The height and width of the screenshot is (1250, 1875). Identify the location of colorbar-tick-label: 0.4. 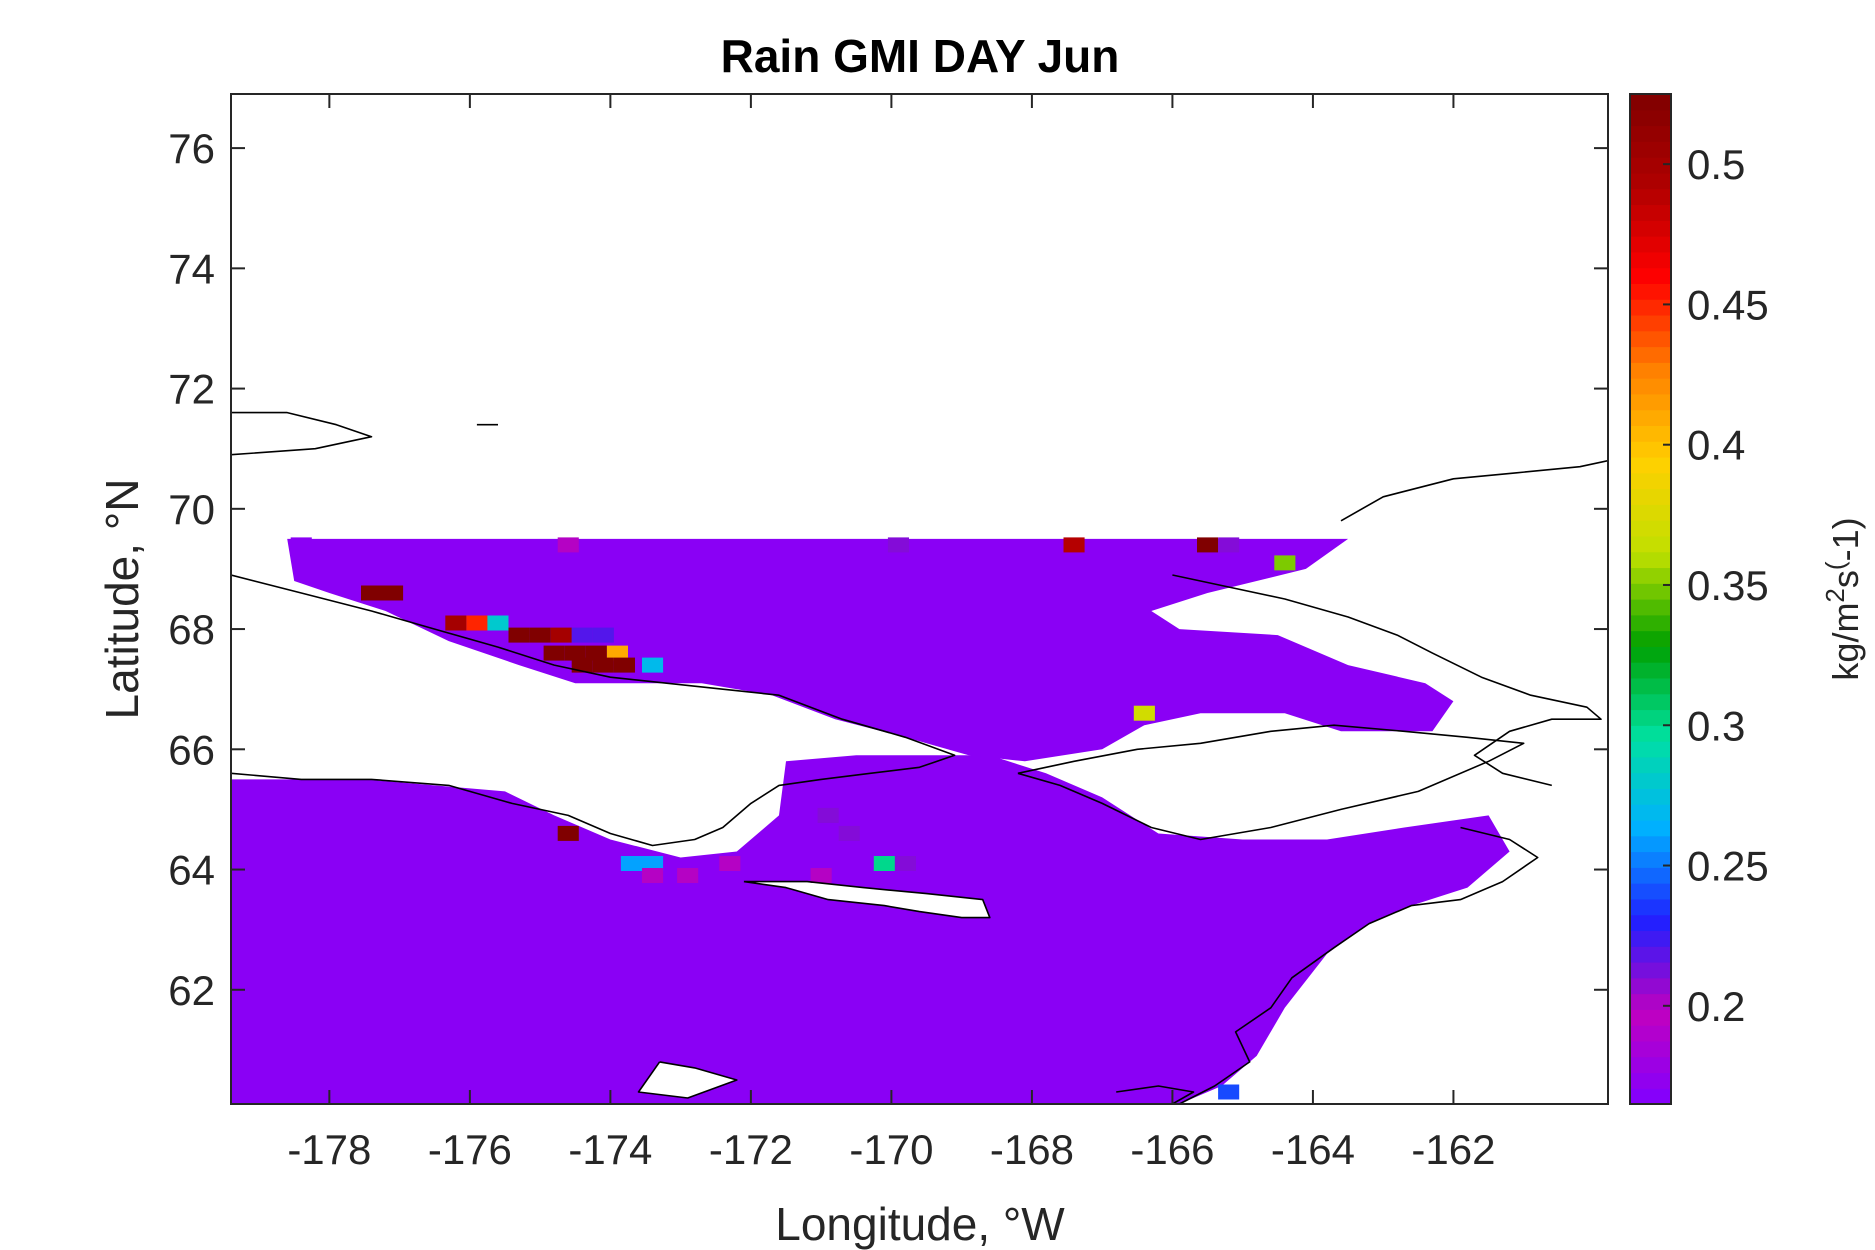
(1716, 445).